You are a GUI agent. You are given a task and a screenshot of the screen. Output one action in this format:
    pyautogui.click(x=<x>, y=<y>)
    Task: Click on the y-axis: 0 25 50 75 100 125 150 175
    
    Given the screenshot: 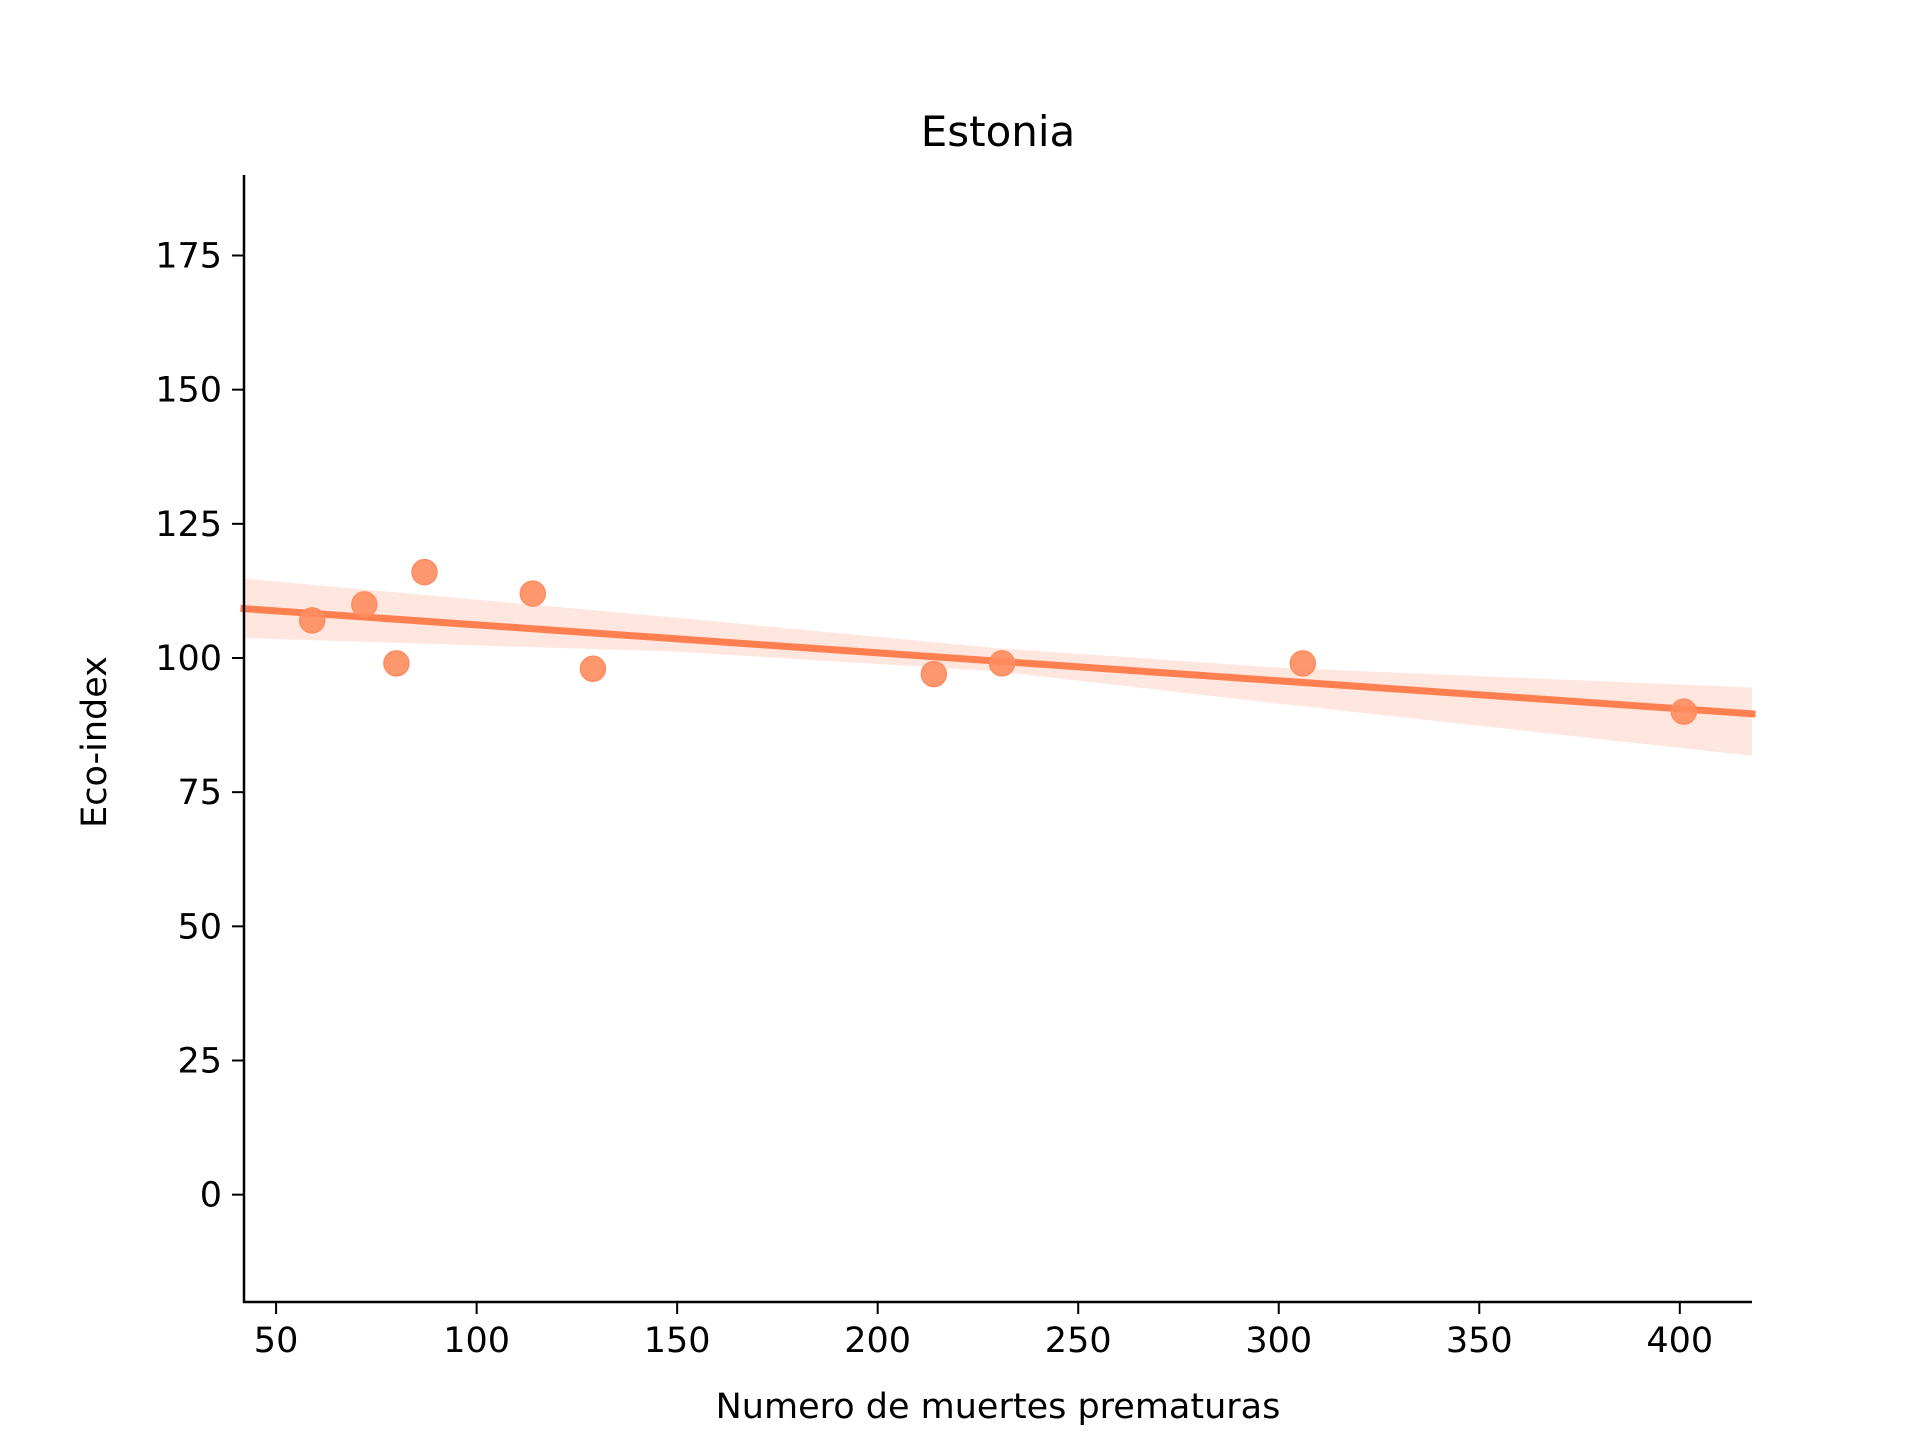 What is the action you would take?
    pyautogui.click(x=200, y=739)
    